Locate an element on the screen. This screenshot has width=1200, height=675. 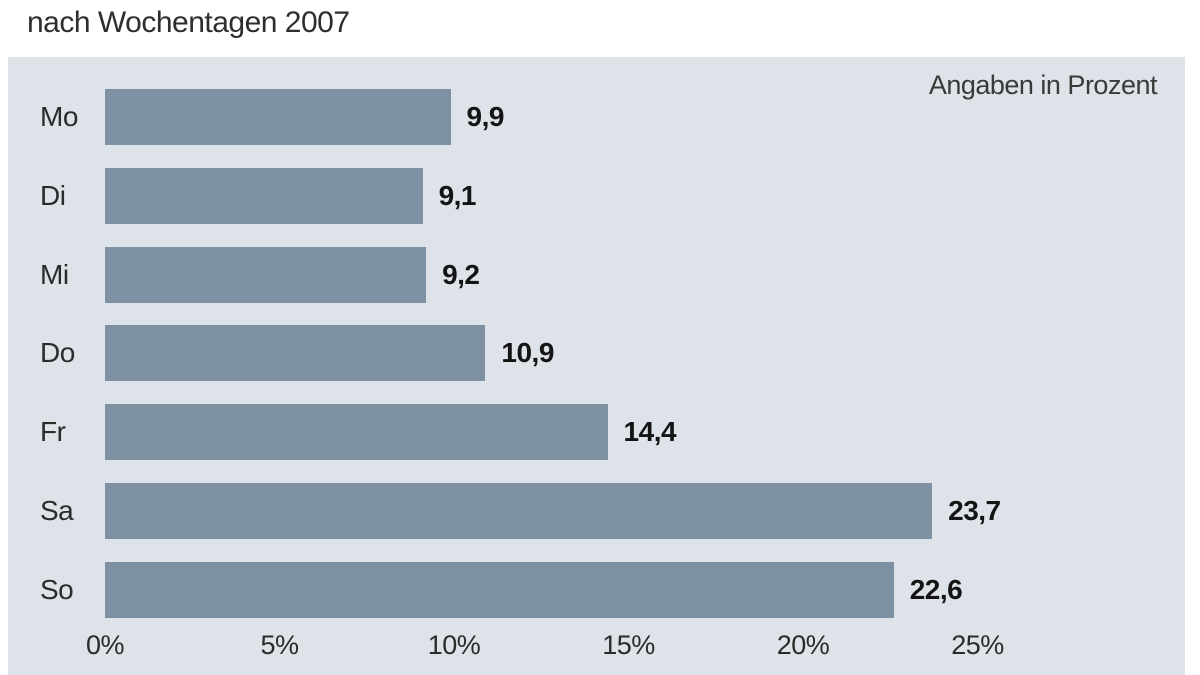
bar-row-so: So 22,6 is located at coordinates (596, 589).